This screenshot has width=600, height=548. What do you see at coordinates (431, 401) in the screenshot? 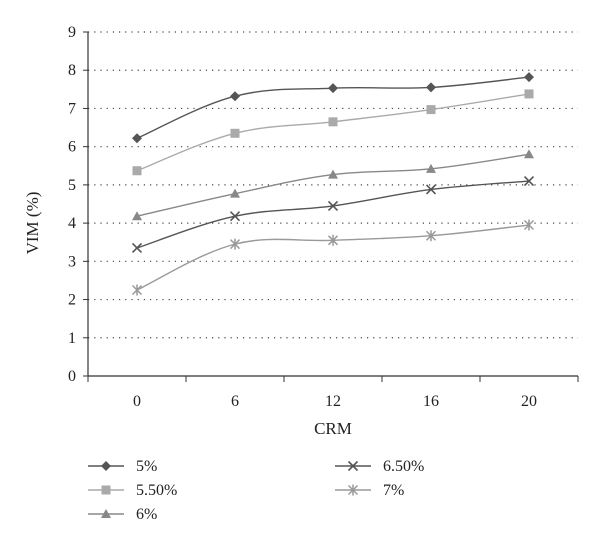
I see `x-tick-label: 16` at bounding box center [431, 401].